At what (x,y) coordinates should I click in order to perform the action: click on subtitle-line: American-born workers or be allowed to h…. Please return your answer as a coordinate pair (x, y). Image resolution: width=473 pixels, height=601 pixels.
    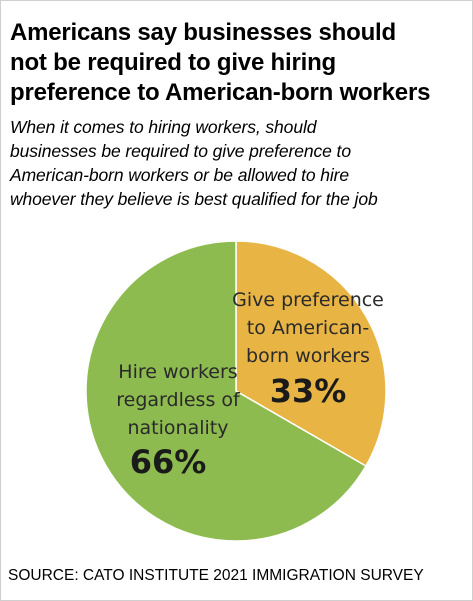
    Looking at the image, I should click on (180, 175).